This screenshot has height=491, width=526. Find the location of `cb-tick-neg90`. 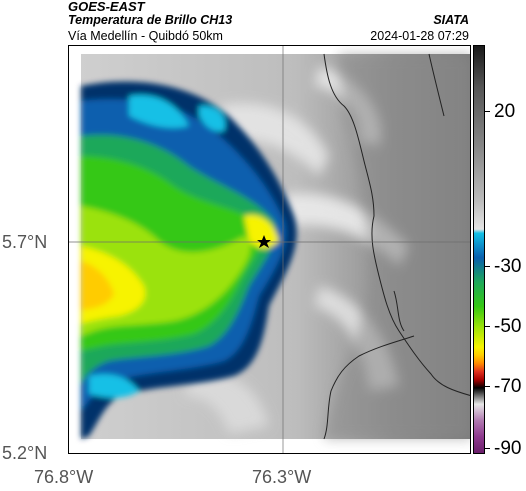

cb-tick-neg90 is located at coordinates (487, 448).